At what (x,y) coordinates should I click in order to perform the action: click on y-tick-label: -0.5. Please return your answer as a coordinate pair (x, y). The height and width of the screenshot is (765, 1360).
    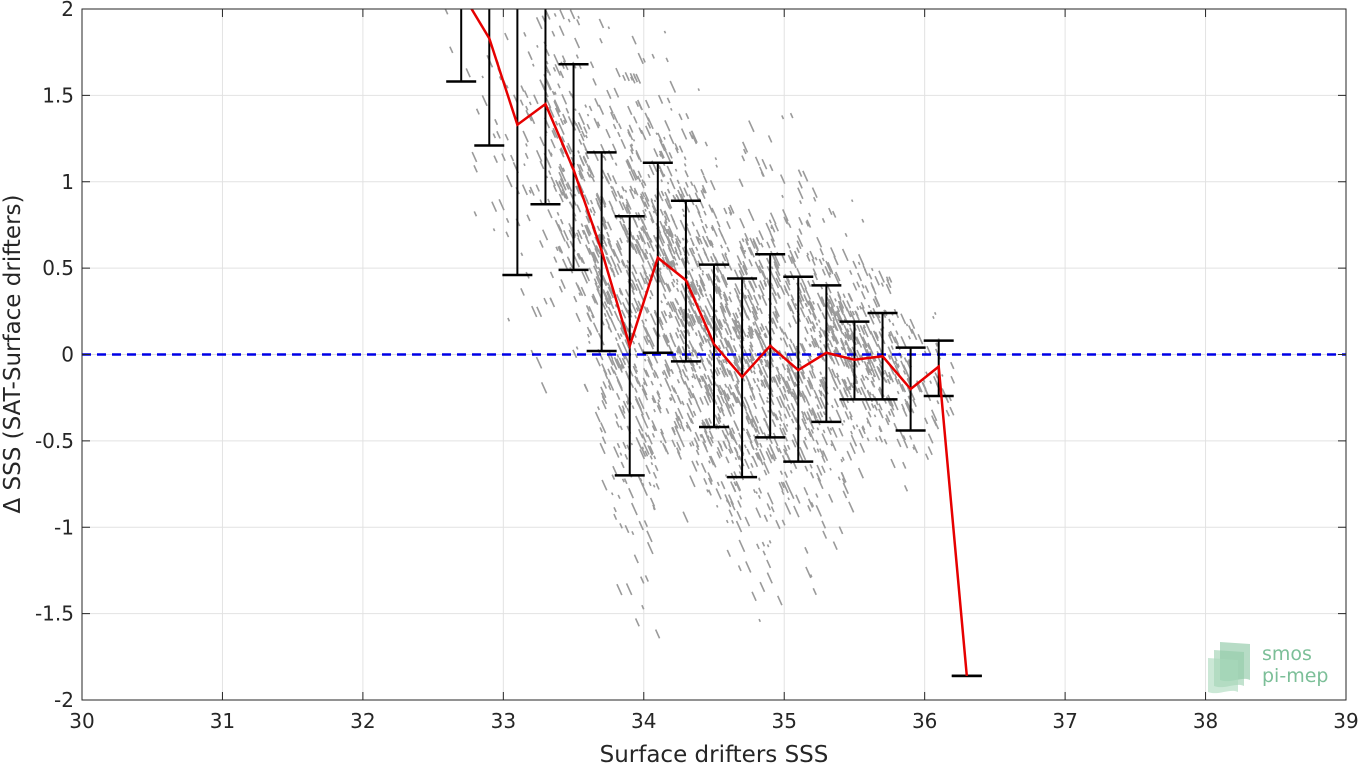
    Looking at the image, I should click on (54, 441).